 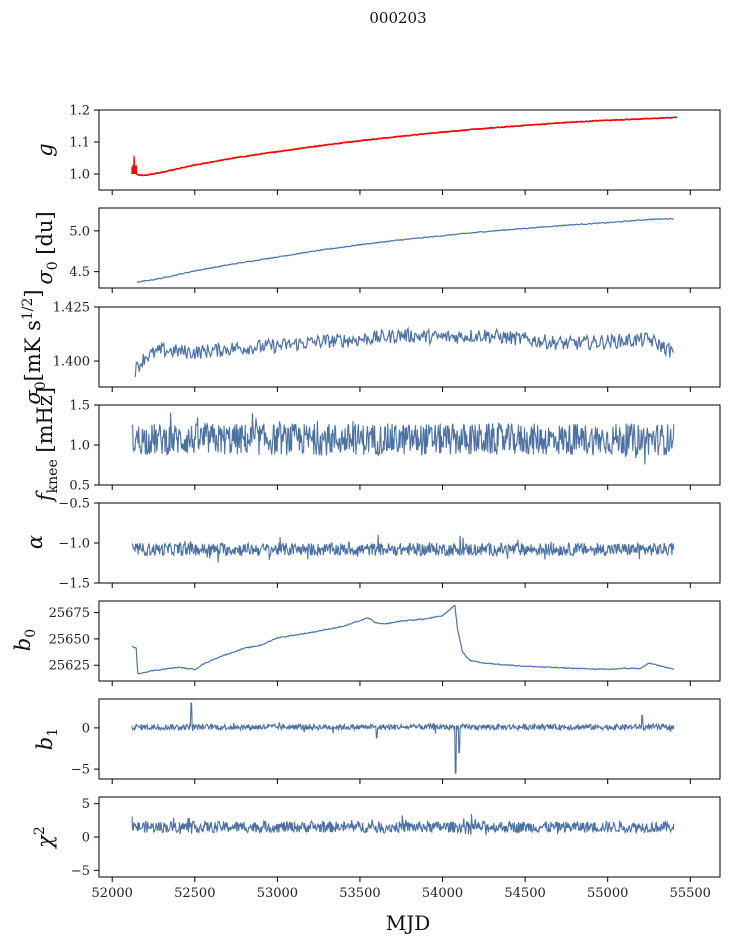 What do you see at coordinates (397, 18) in the screenshot?
I see `figure-title: 000203` at bounding box center [397, 18].